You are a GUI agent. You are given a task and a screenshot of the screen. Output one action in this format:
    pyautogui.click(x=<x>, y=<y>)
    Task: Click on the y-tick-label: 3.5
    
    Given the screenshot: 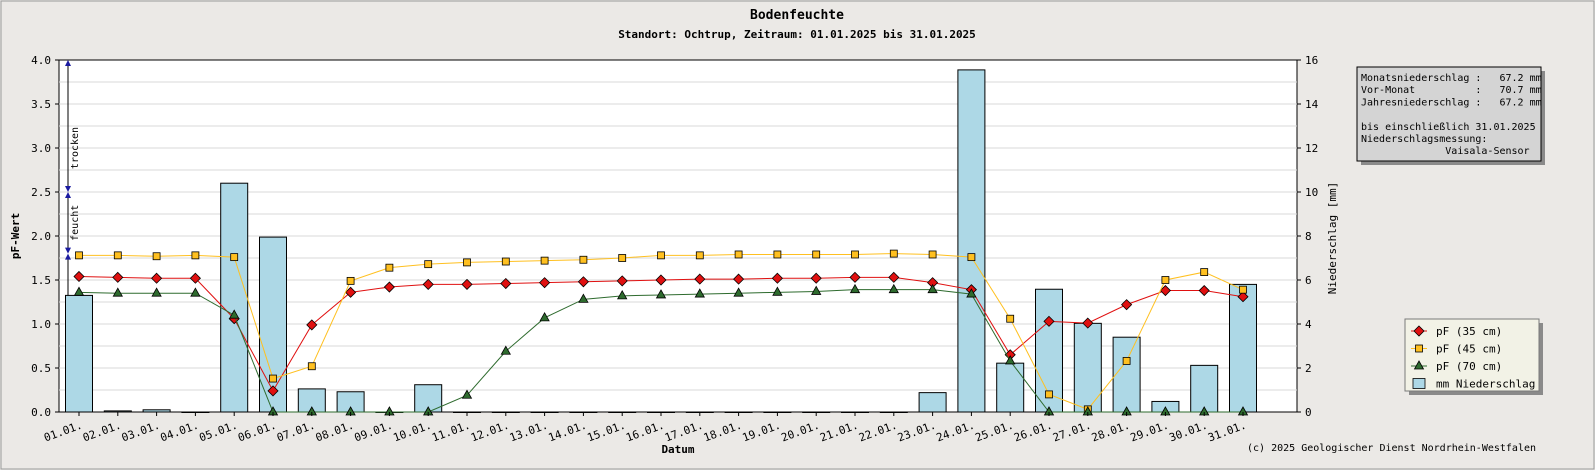 What is the action you would take?
    pyautogui.click(x=41, y=104)
    